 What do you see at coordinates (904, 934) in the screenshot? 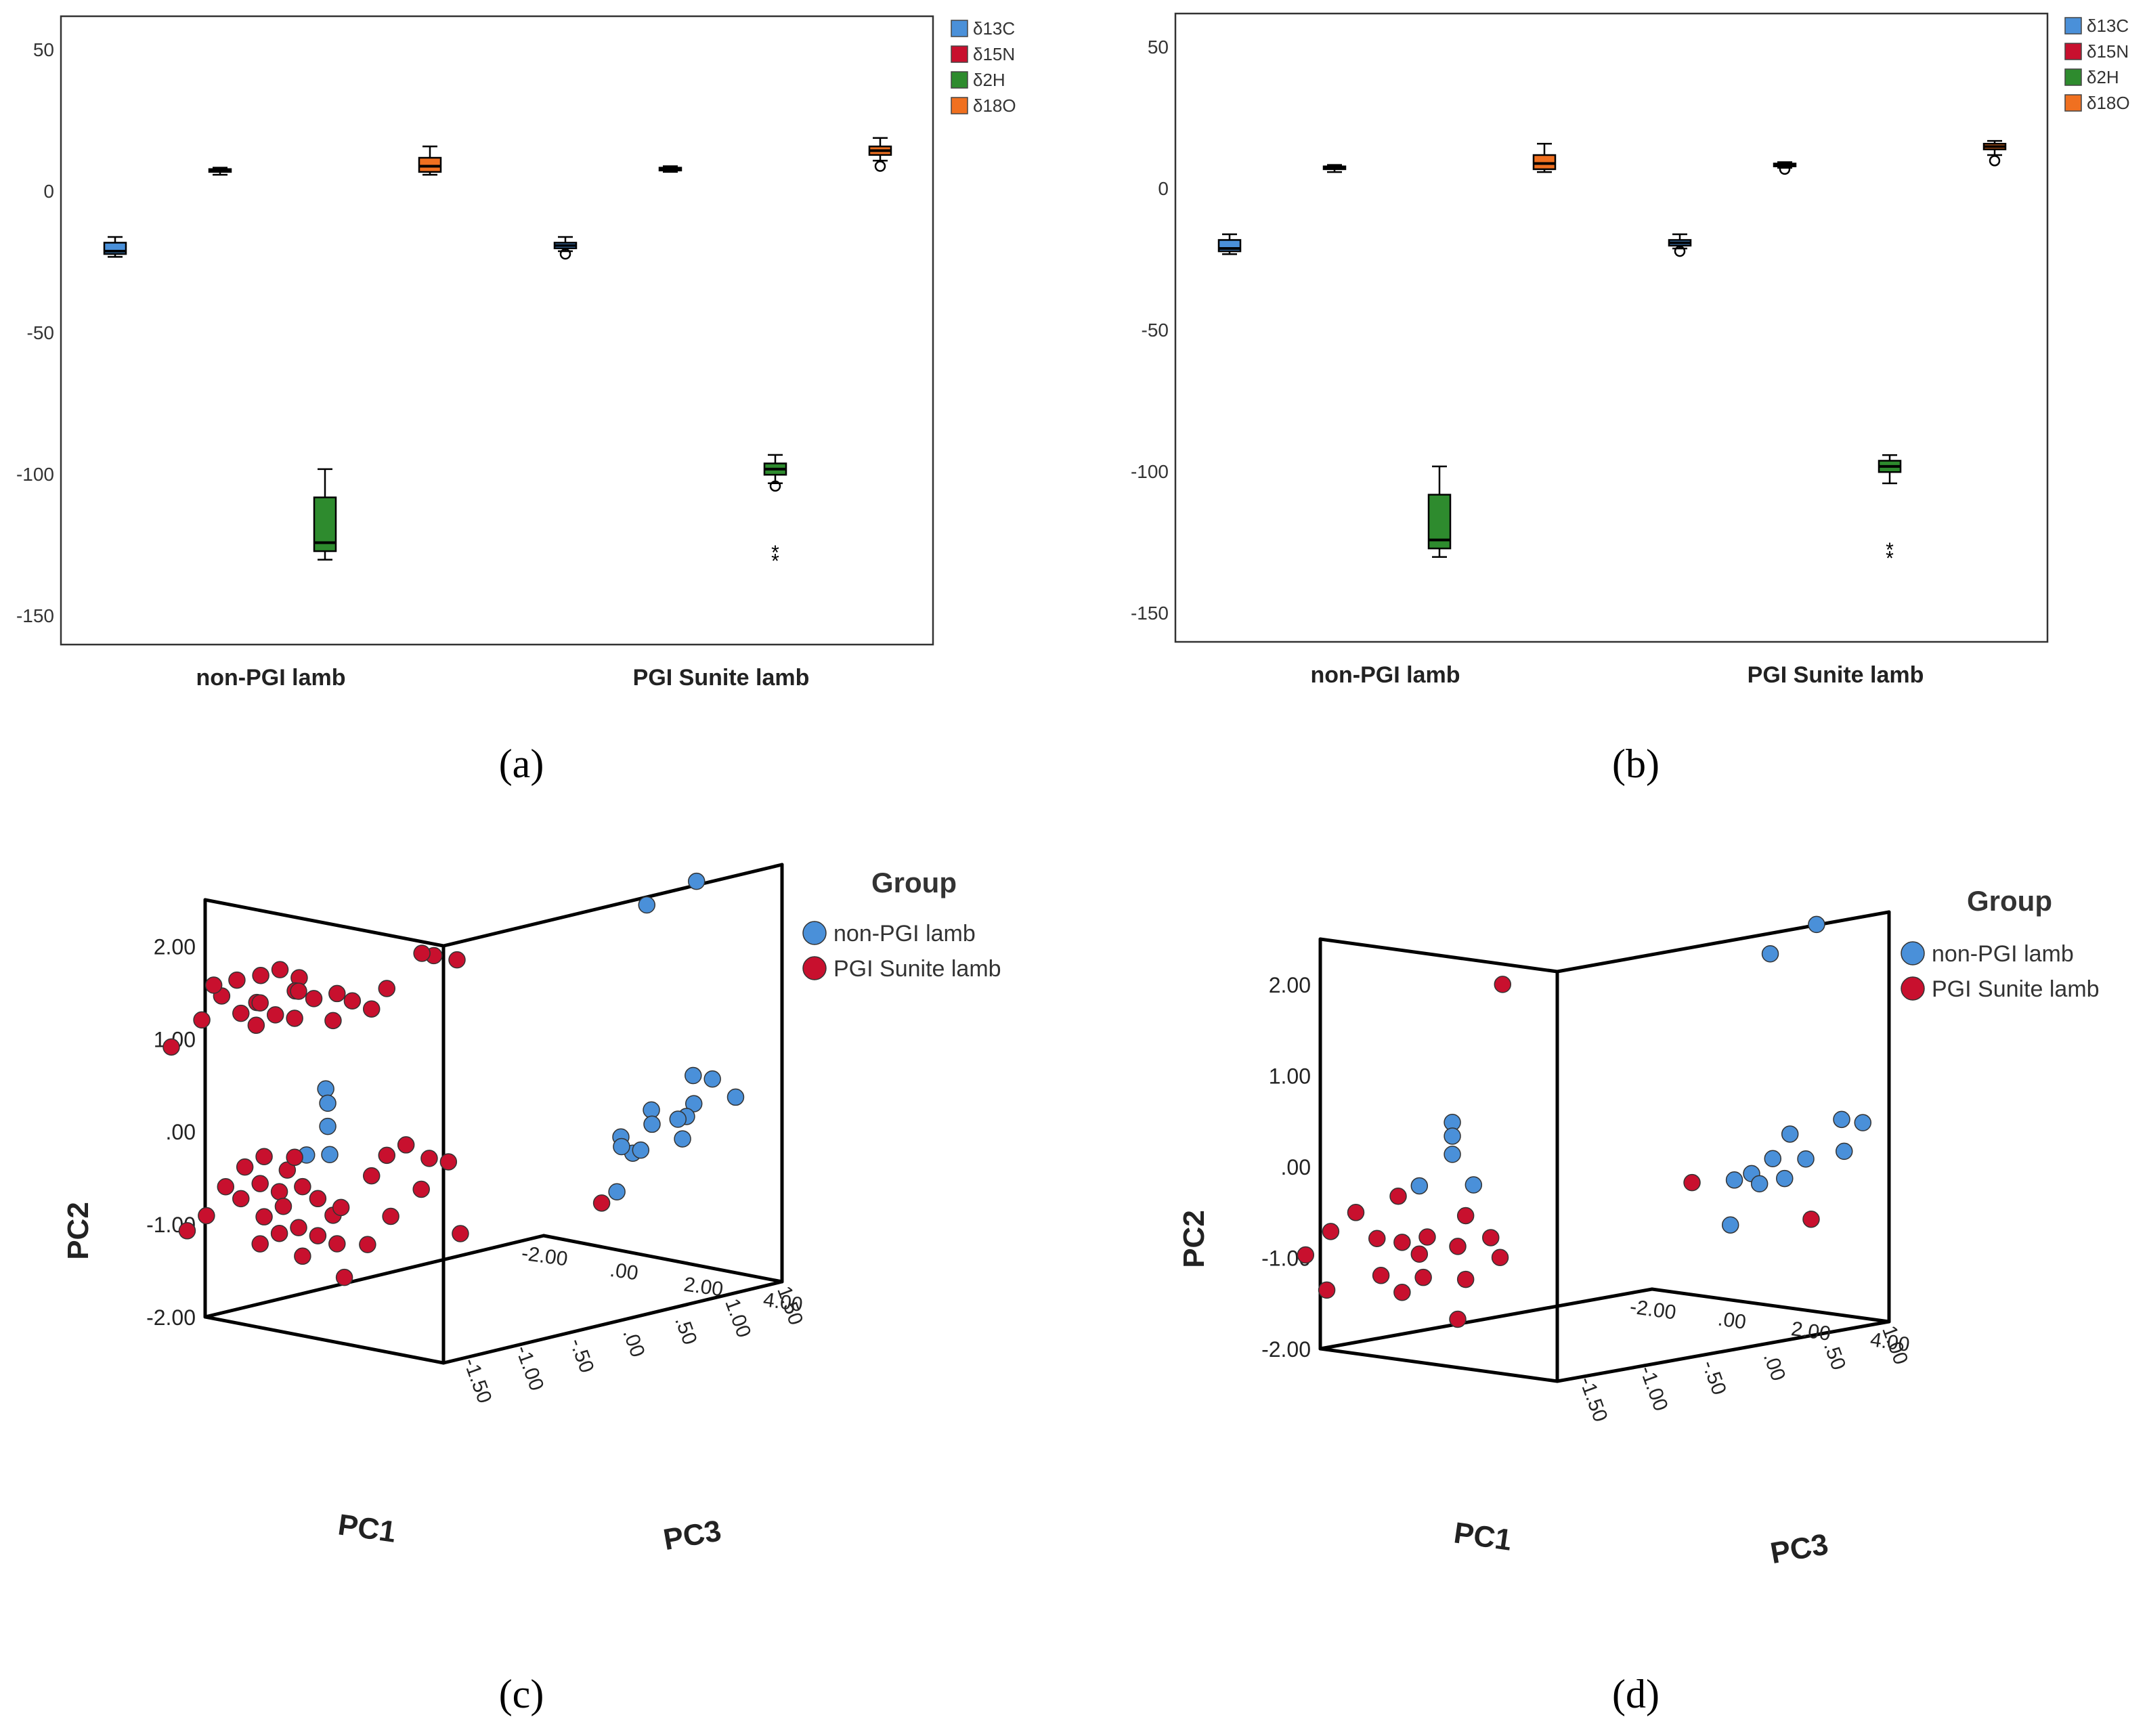
I see `legend-label: non-PGI lamb` at bounding box center [904, 934].